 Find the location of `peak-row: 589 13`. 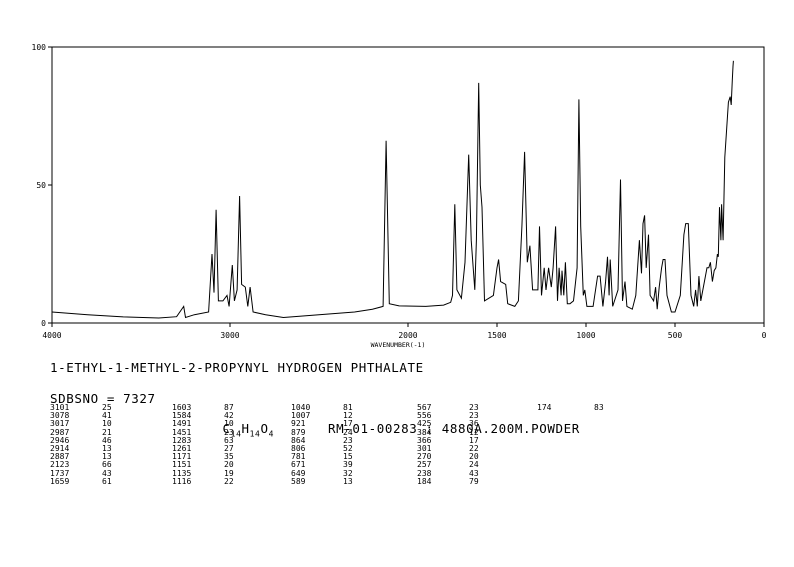

peak-row: 589 13 is located at coordinates (336, 481).